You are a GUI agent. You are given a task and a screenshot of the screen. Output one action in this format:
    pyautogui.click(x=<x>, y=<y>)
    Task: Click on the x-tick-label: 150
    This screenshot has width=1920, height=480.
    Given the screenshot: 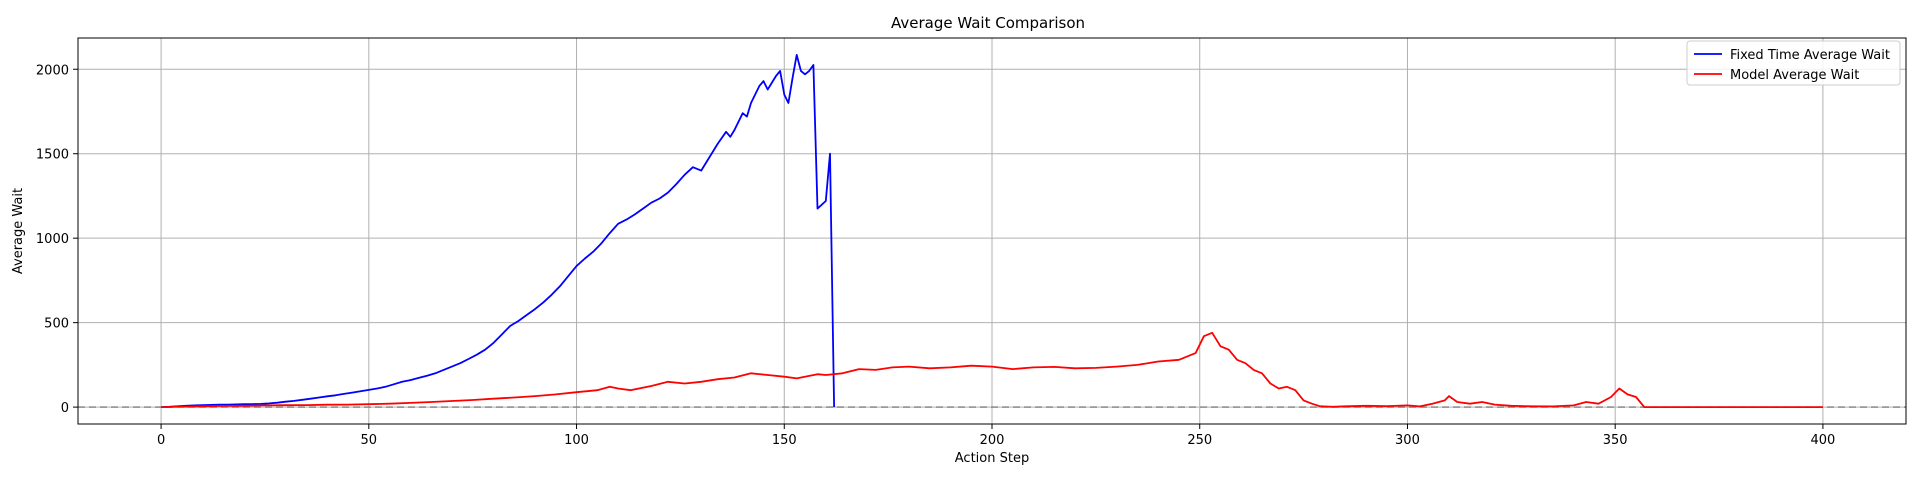 What is the action you would take?
    pyautogui.click(x=784, y=440)
    